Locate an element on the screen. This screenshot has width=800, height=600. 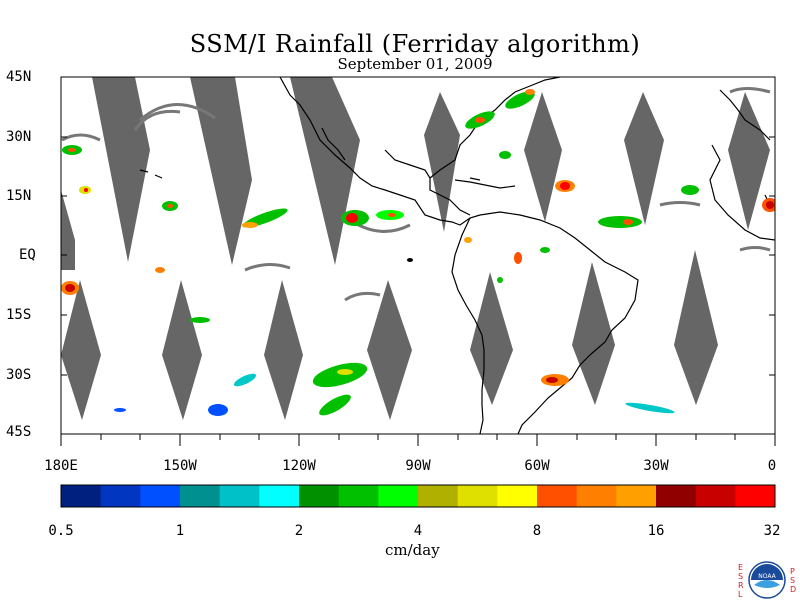
logo-letter: R is located at coordinates (741, 585).